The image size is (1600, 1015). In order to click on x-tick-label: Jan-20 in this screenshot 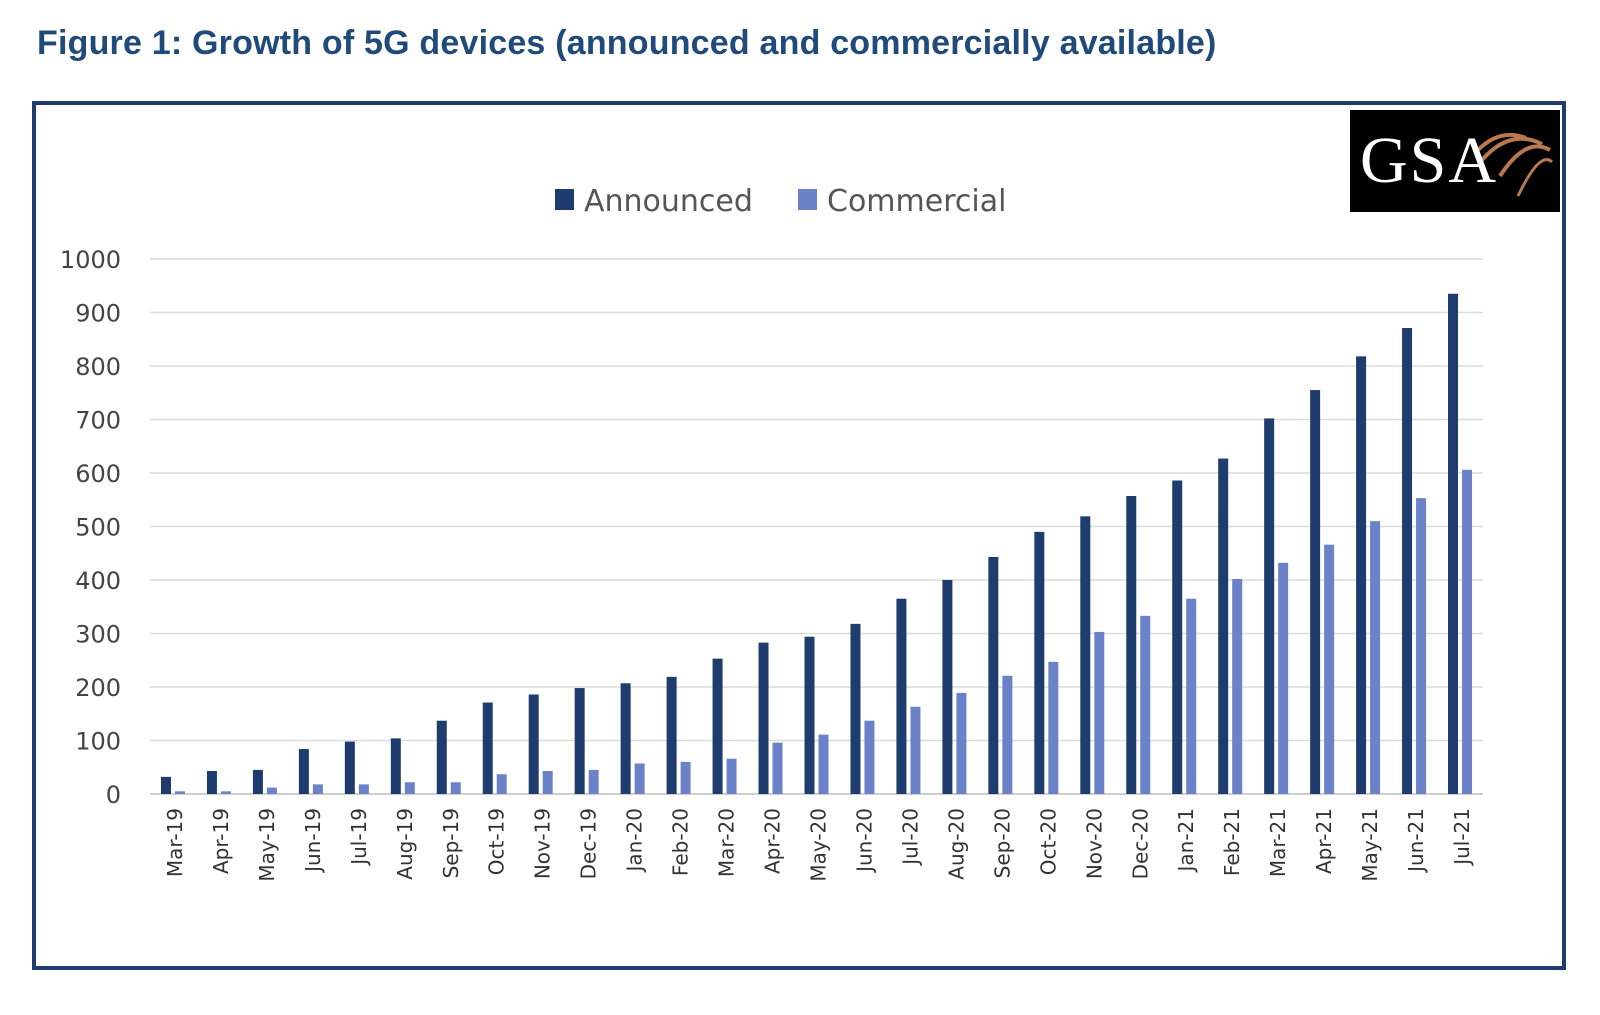, I will do `click(635, 841)`.